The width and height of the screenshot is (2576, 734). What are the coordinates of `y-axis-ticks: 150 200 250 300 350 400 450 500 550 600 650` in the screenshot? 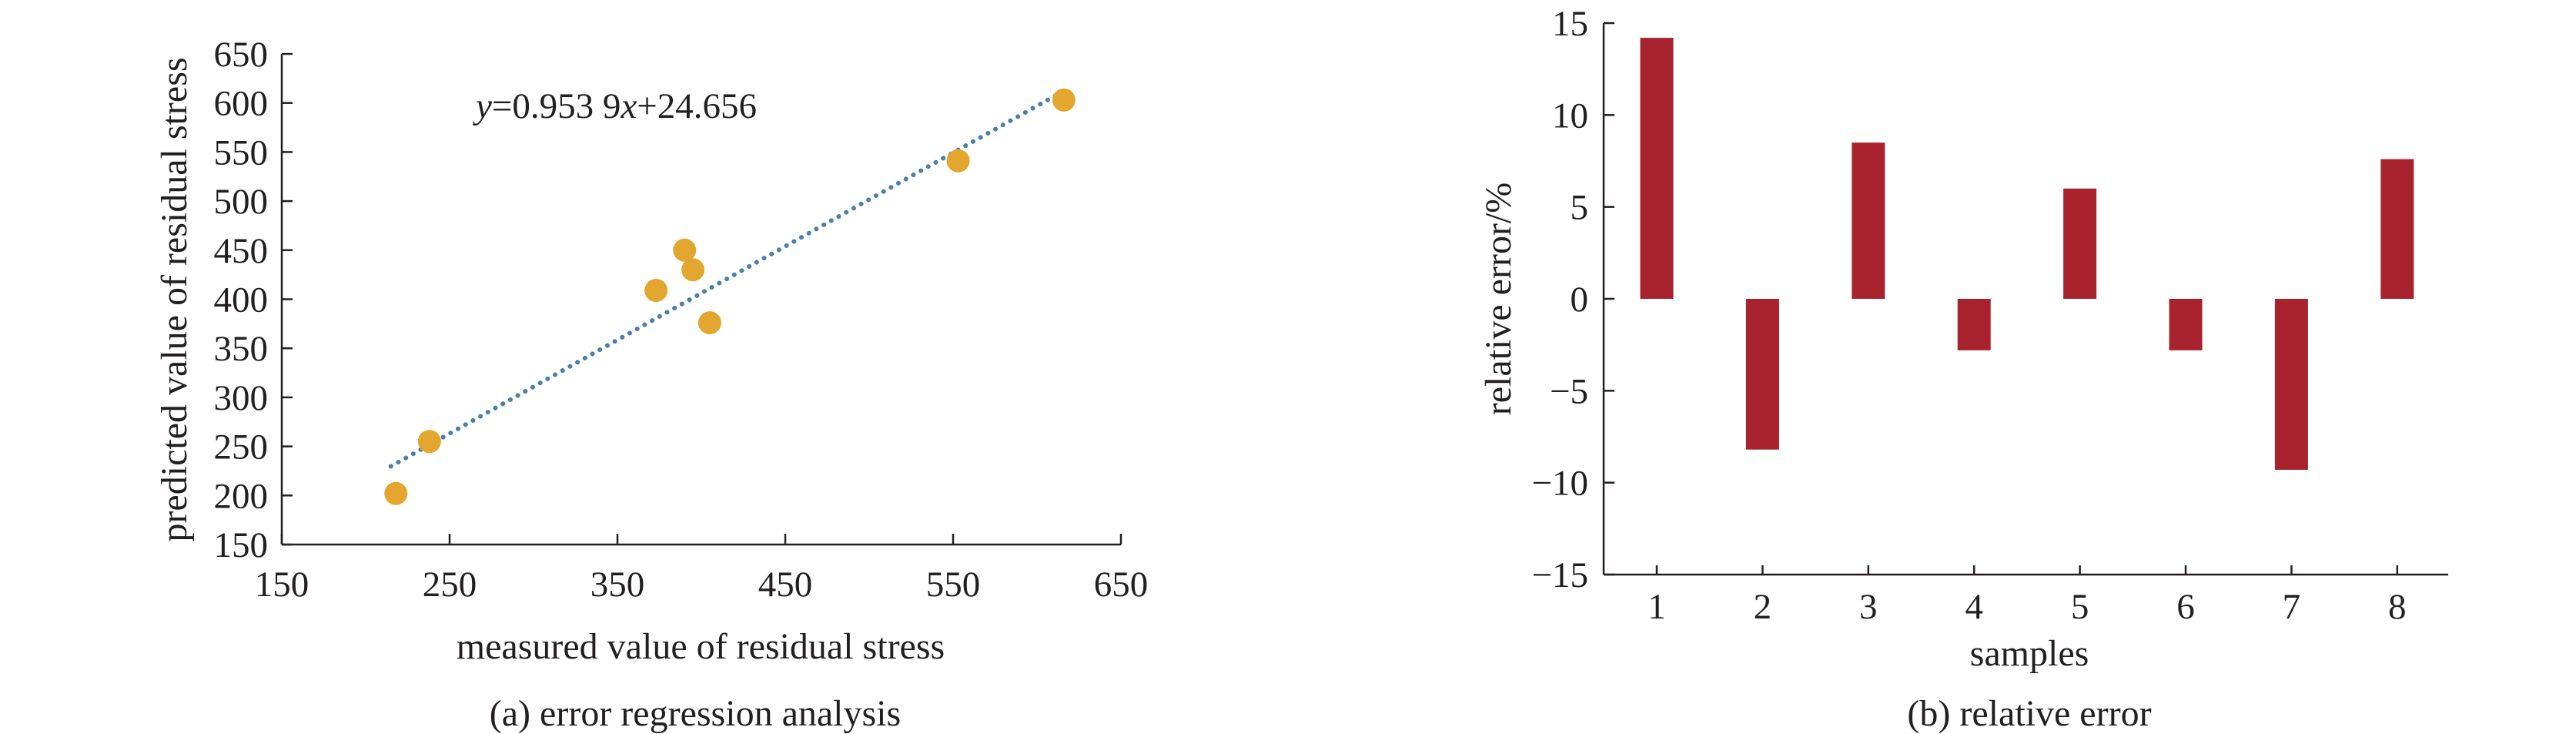 It's located at (254, 300).